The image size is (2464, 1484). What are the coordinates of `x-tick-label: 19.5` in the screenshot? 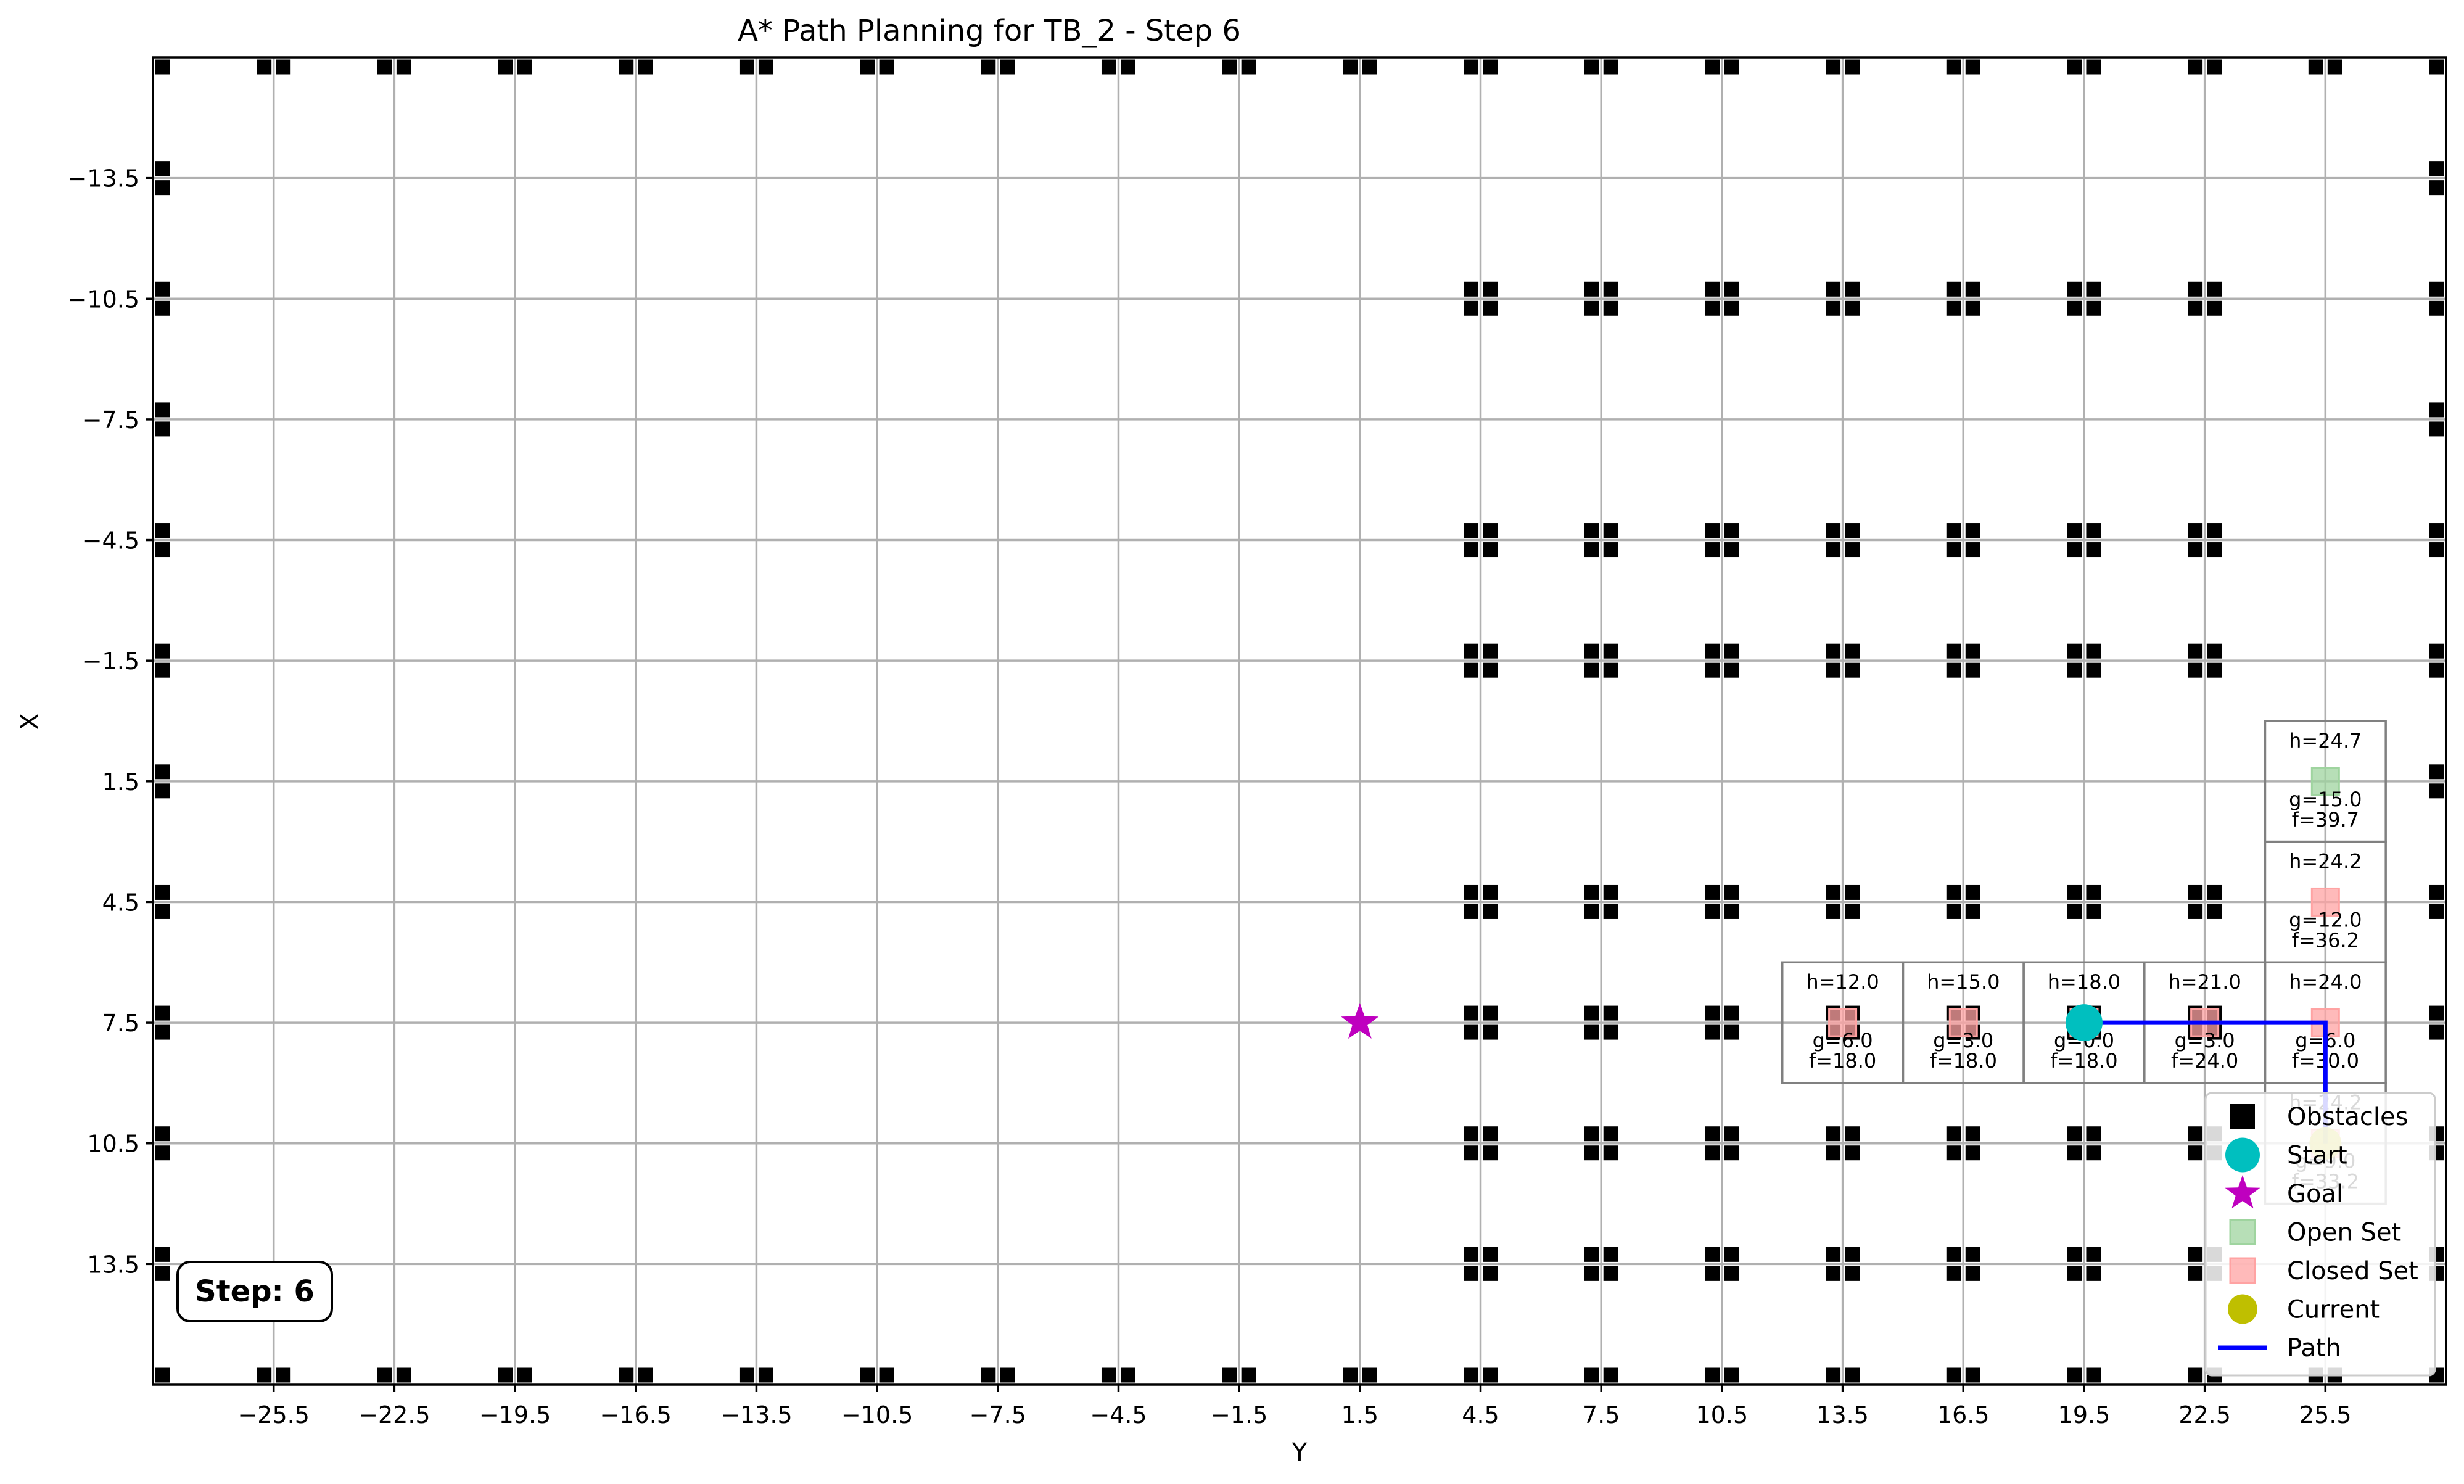 It's located at (2084, 1414).